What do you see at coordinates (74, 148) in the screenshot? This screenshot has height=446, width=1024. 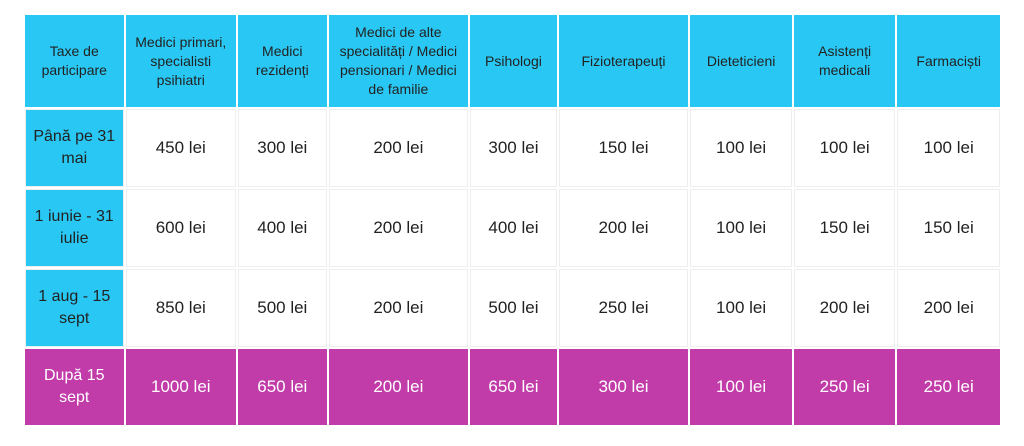 I see `row-period-label: Până pe 31 mai` at bounding box center [74, 148].